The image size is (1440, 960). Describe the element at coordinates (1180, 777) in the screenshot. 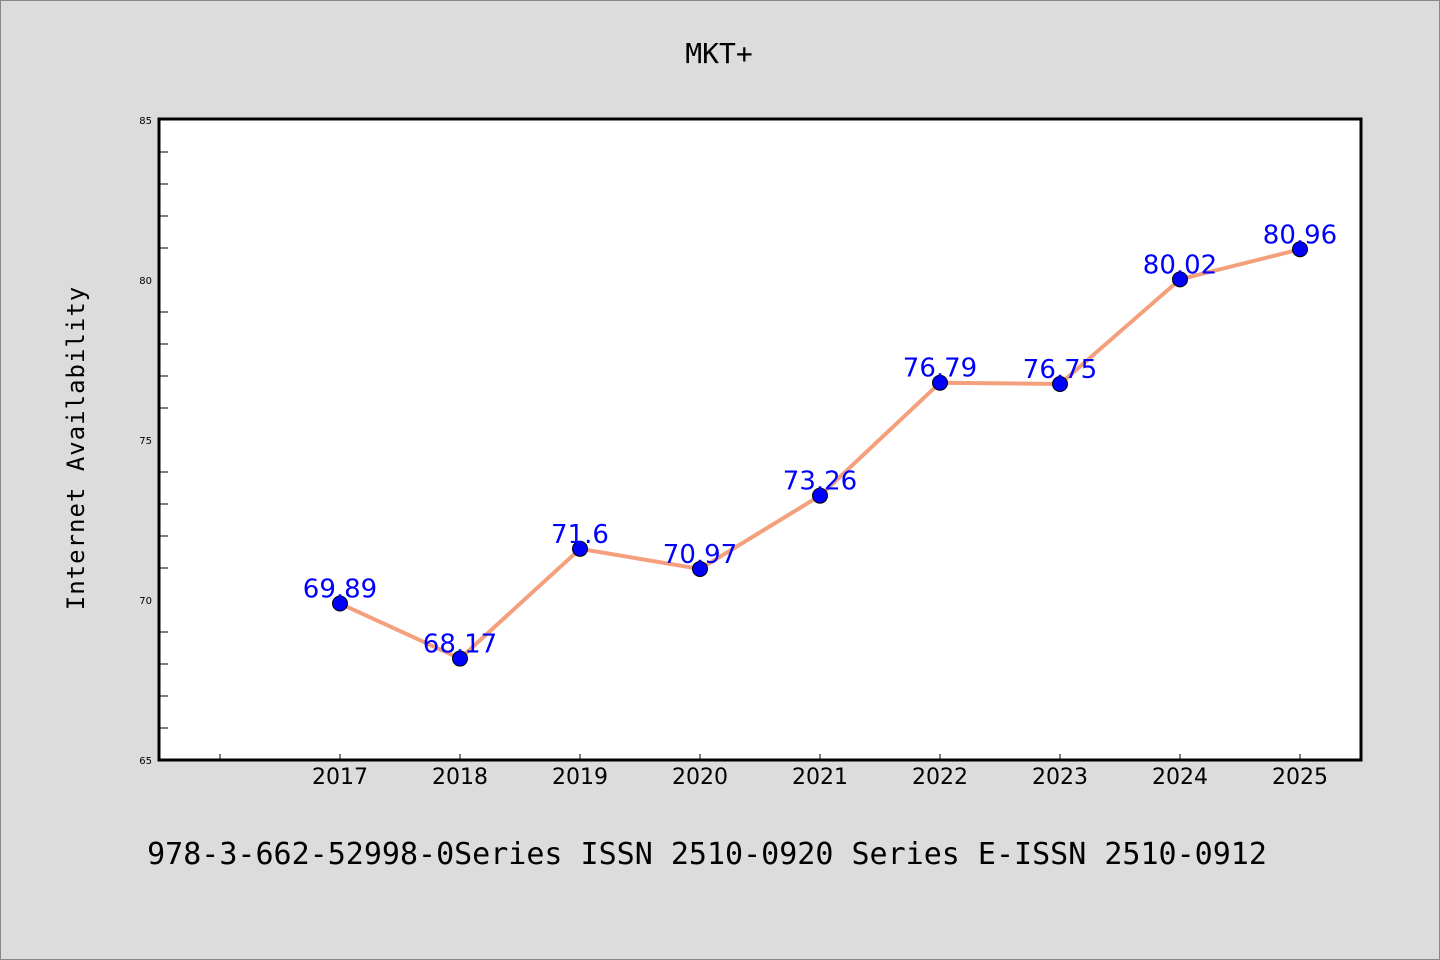

I see `x-tick-label: 2024` at that location.